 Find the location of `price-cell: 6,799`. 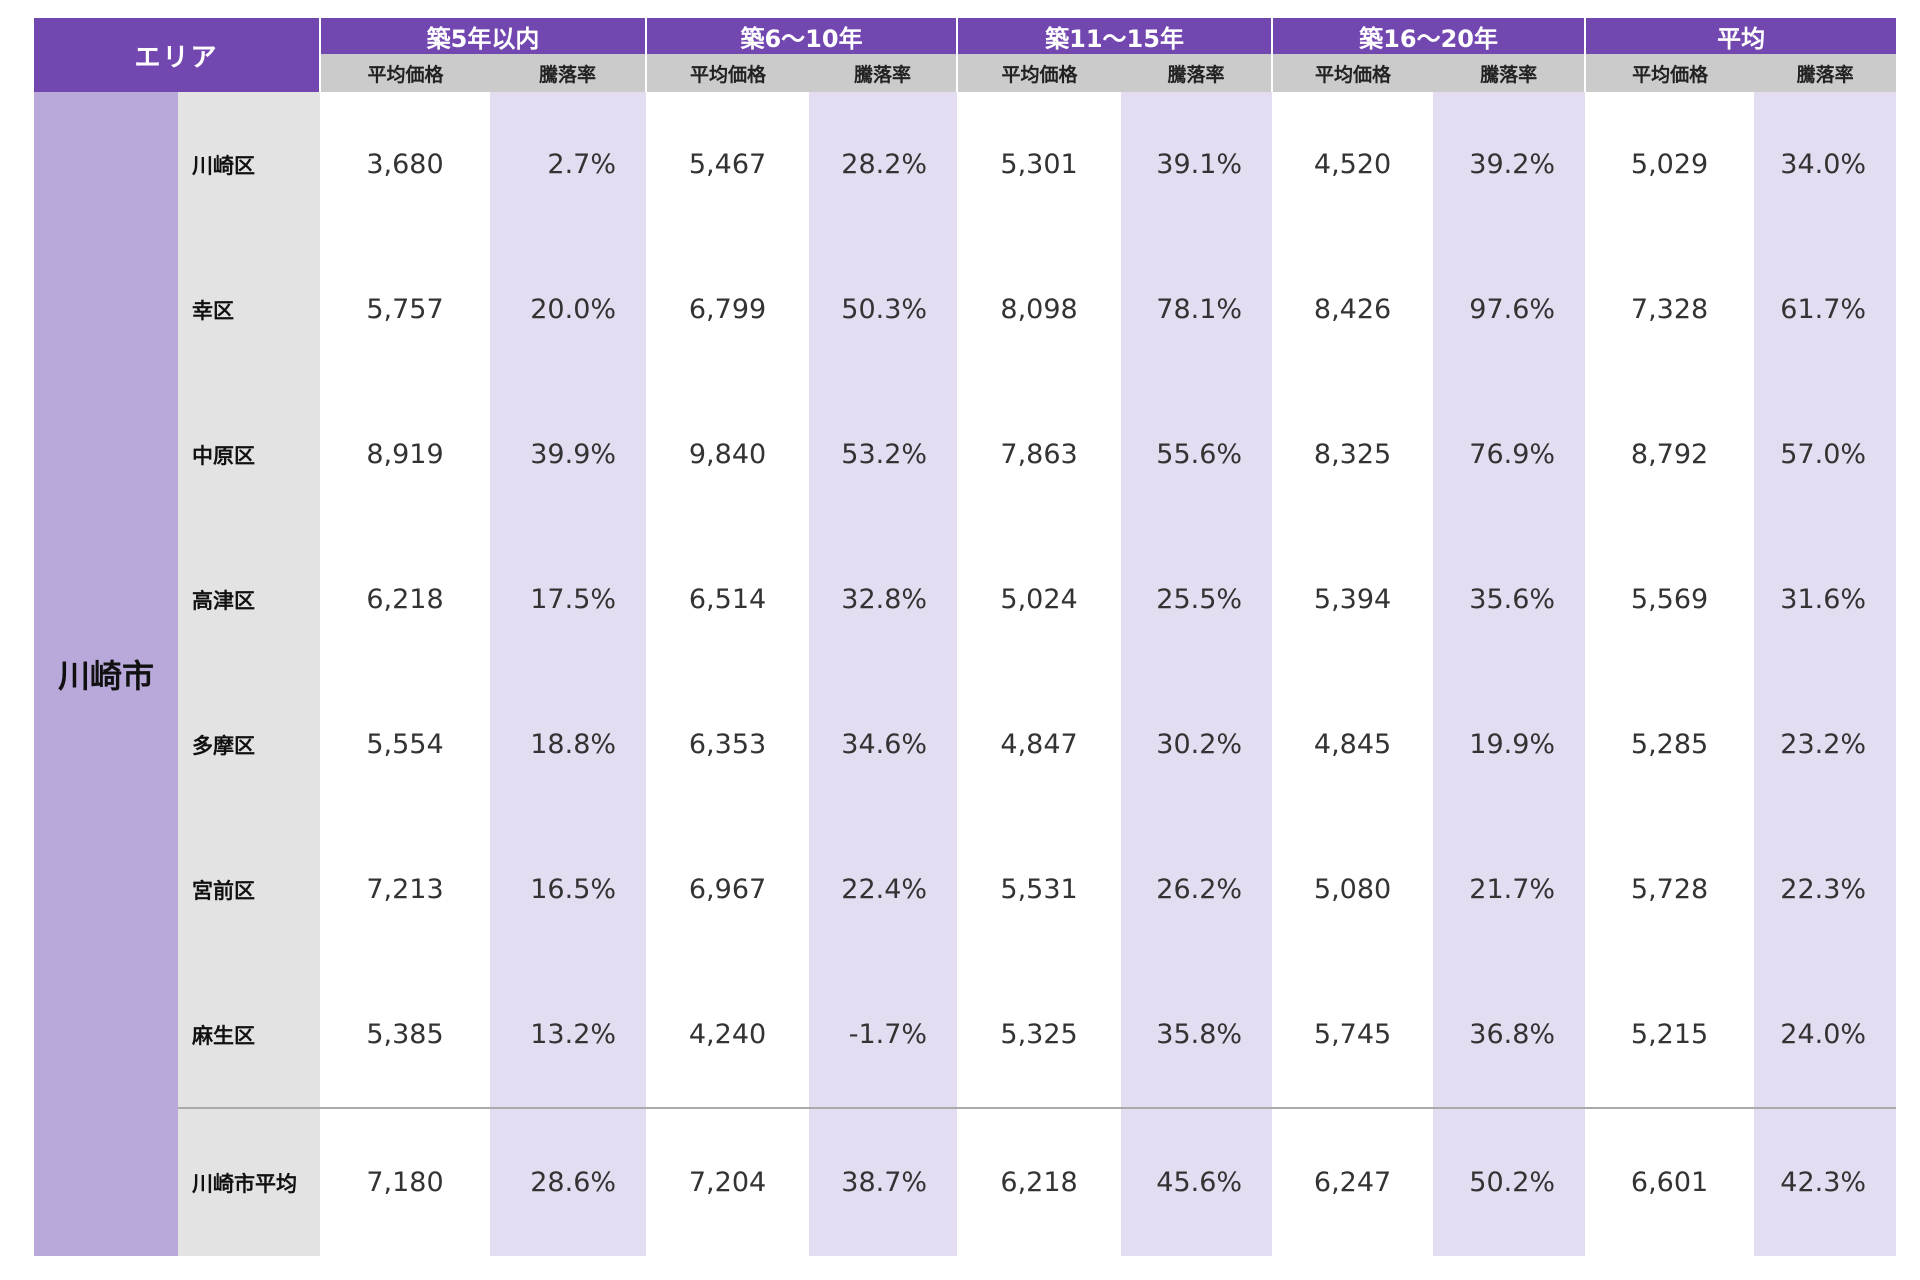

price-cell: 6,799 is located at coordinates (728, 309).